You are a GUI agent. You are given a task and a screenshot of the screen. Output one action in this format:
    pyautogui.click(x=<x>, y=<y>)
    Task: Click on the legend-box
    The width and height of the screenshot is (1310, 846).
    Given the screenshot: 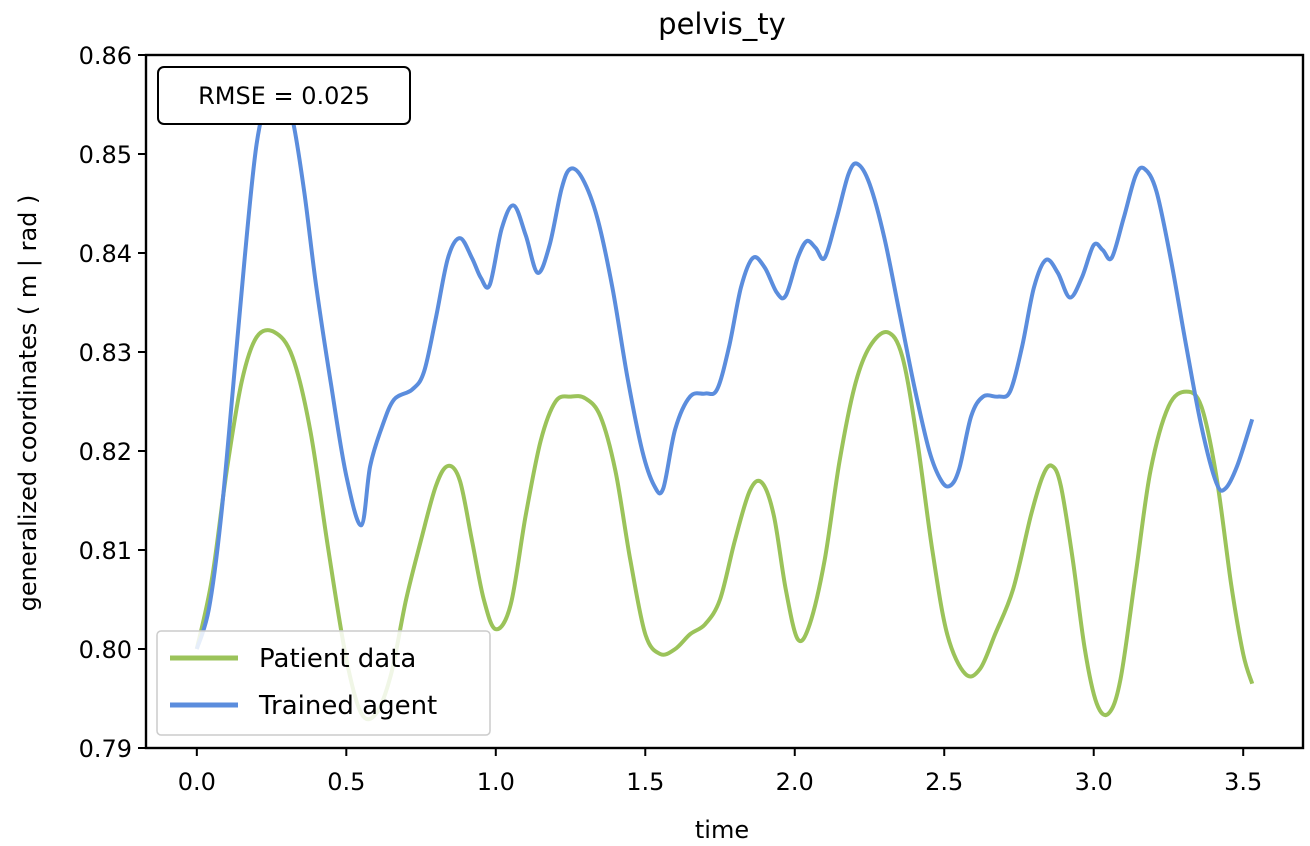 What is the action you would take?
    pyautogui.click(x=323, y=683)
    